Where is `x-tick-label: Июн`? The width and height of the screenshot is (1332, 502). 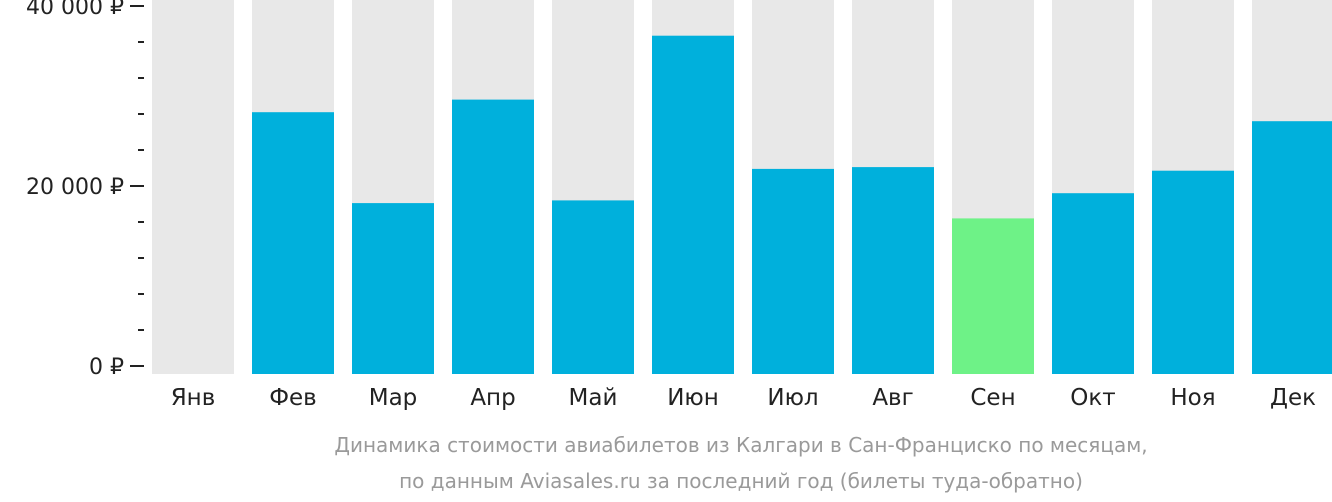
x-tick-label: Июн is located at coordinates (693, 398).